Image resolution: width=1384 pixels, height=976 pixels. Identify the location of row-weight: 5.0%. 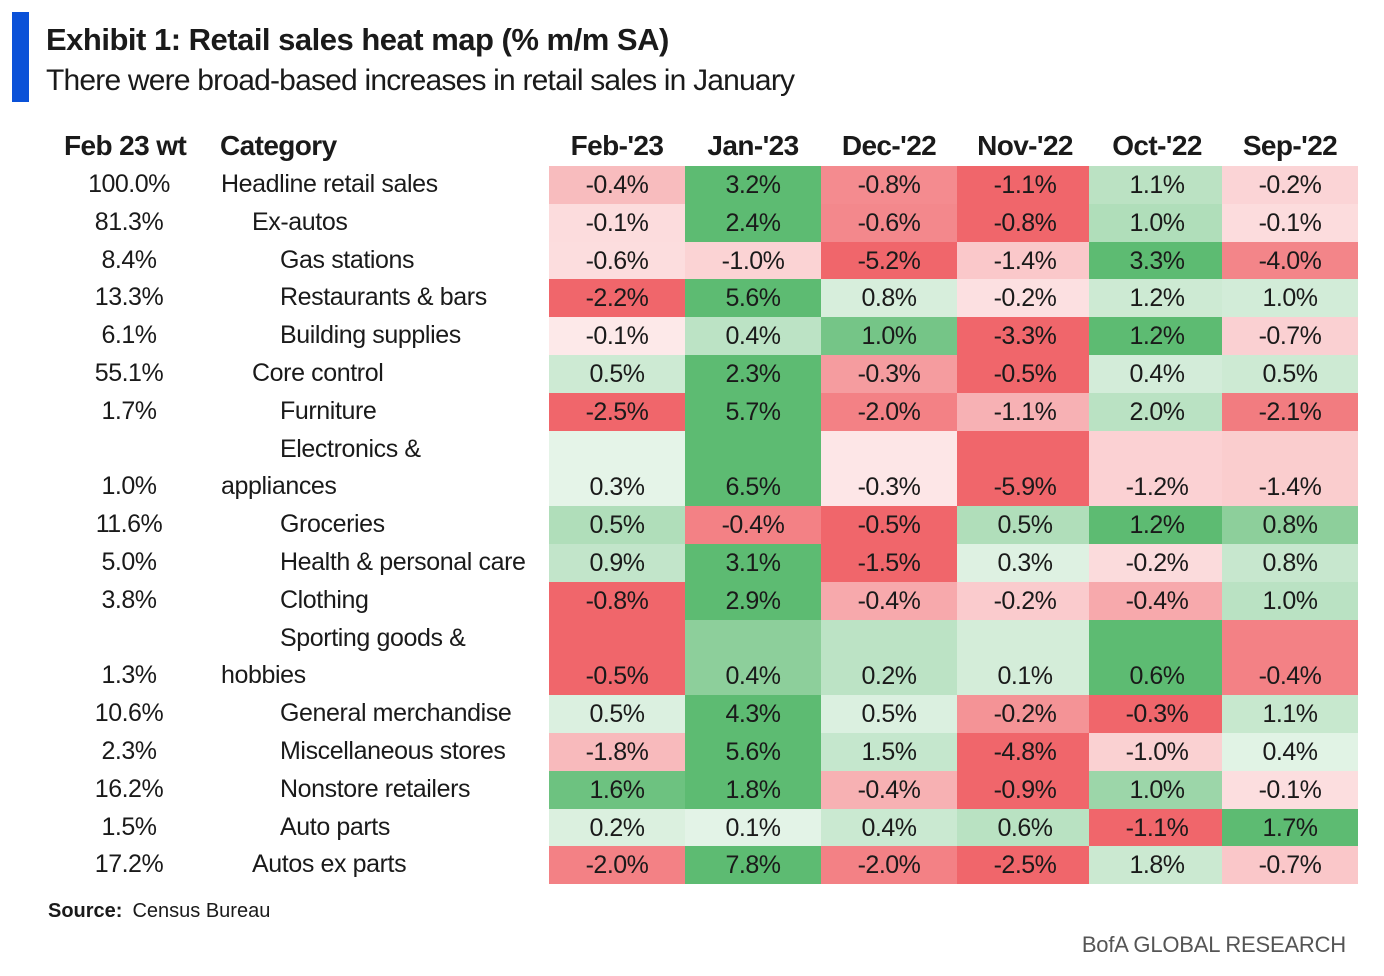
(129, 562).